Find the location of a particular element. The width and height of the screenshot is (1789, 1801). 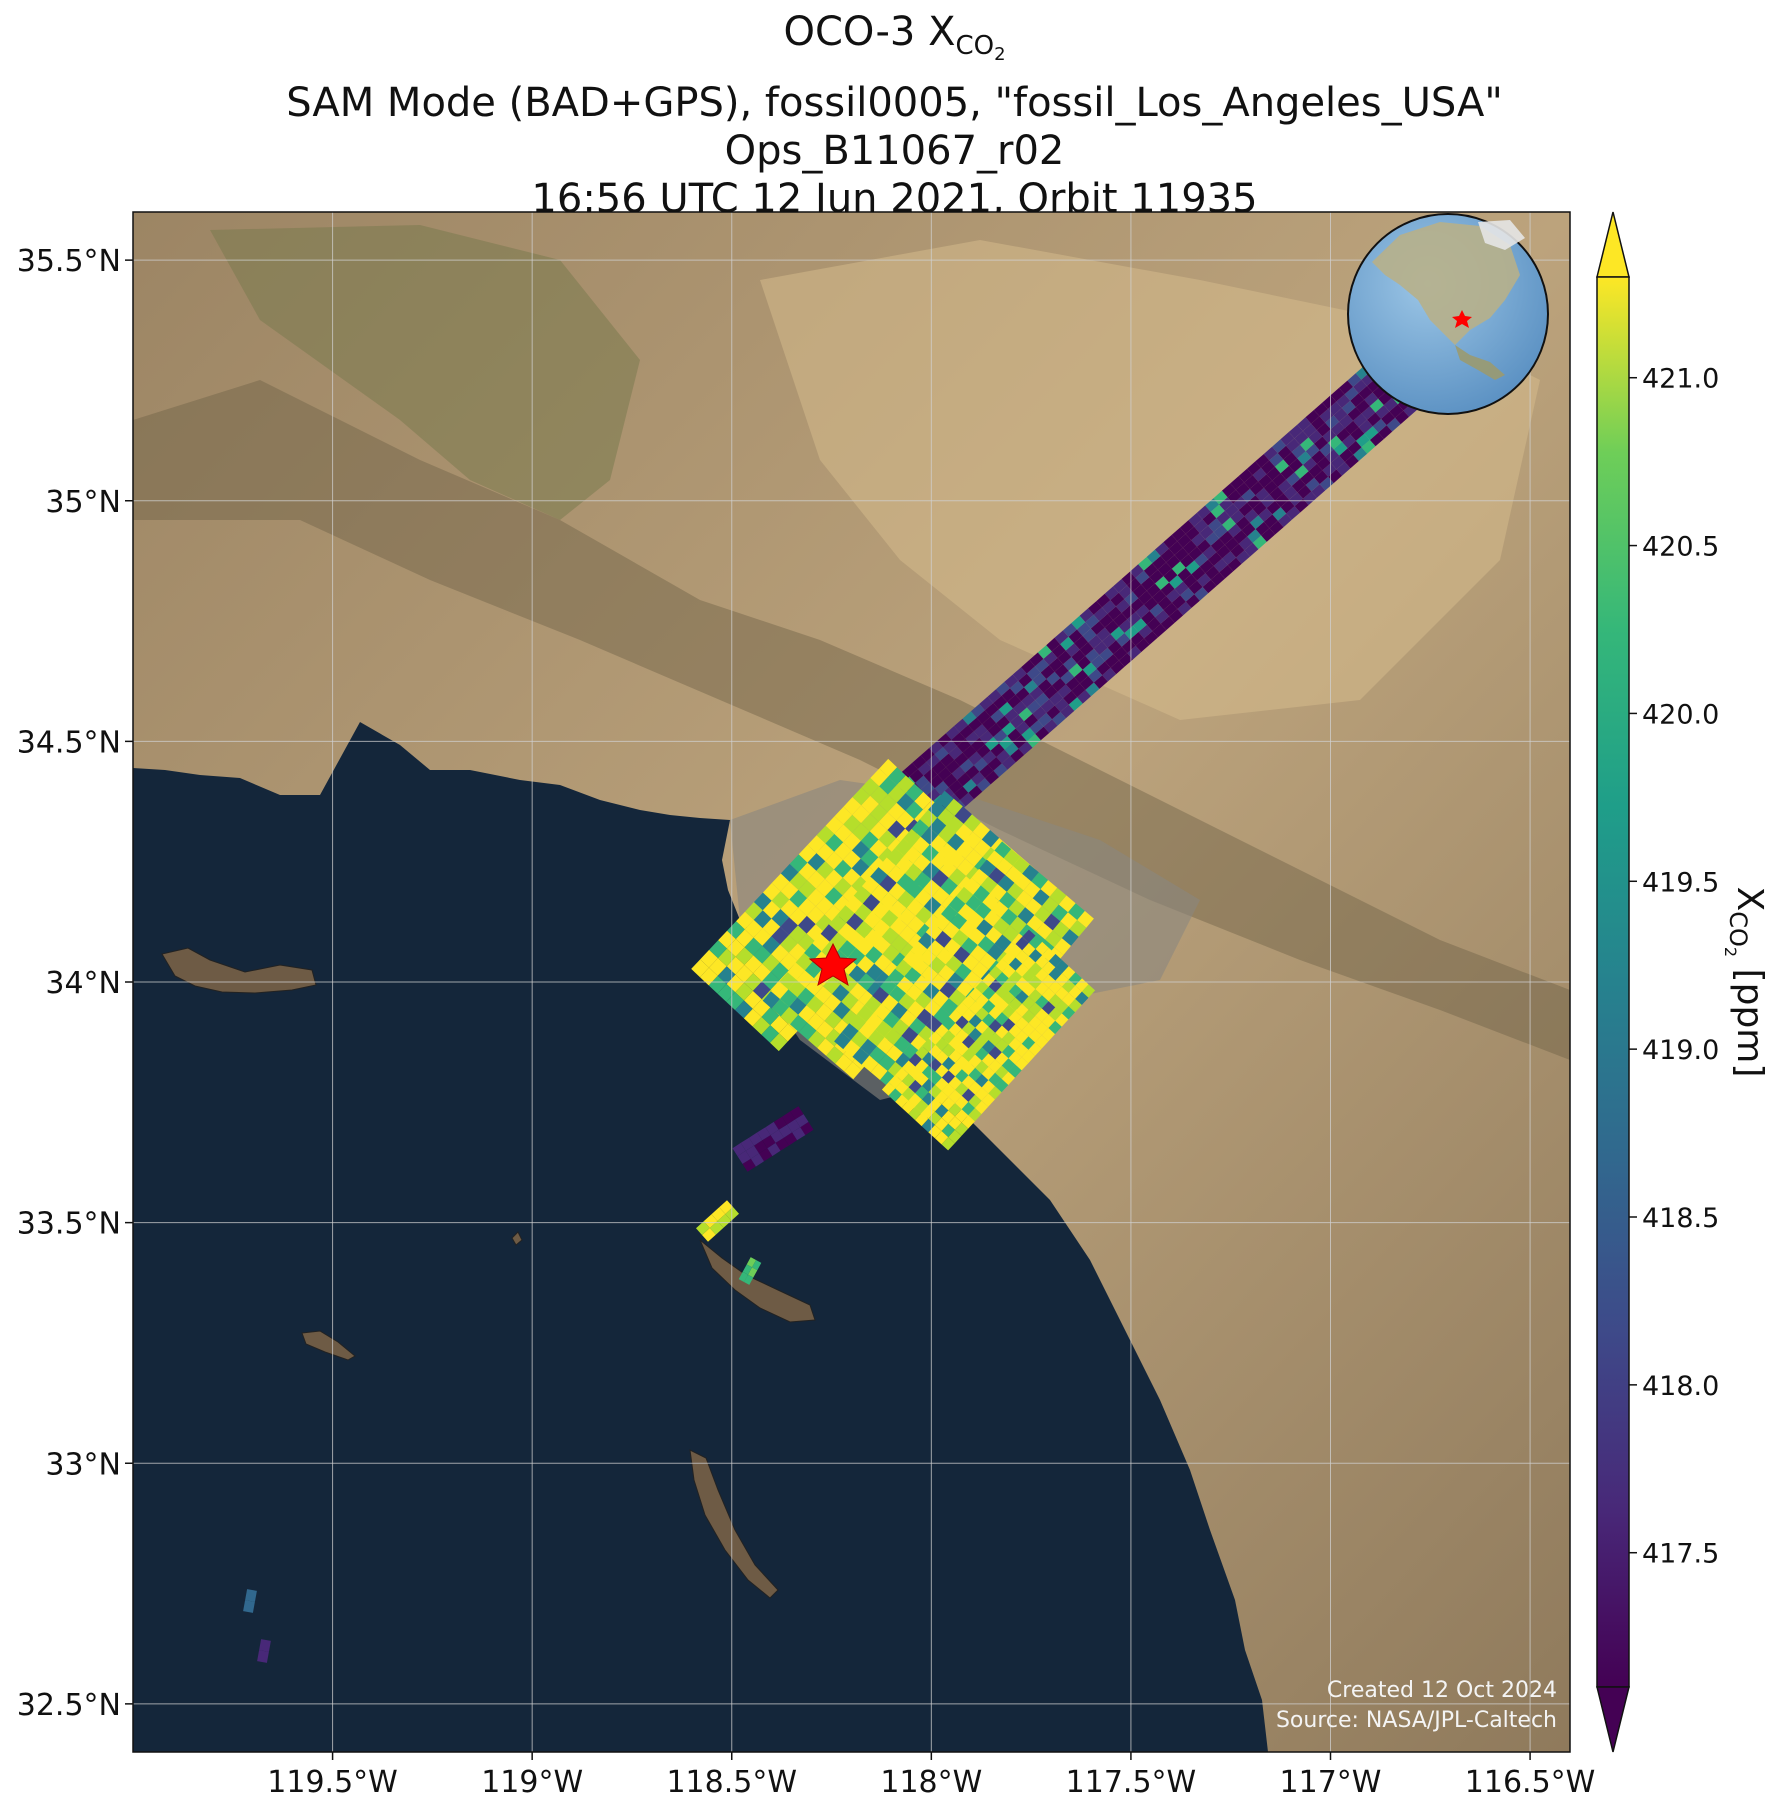

san-clemente-island is located at coordinates (734, 1524).